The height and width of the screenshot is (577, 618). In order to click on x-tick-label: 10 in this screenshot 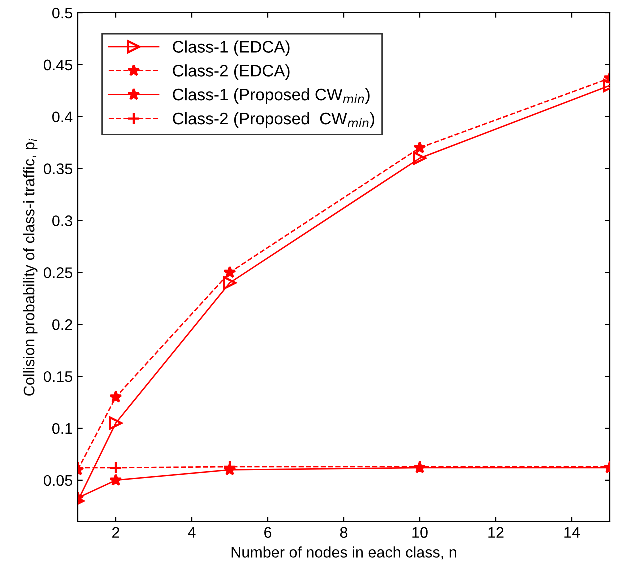, I will do `click(420, 532)`.